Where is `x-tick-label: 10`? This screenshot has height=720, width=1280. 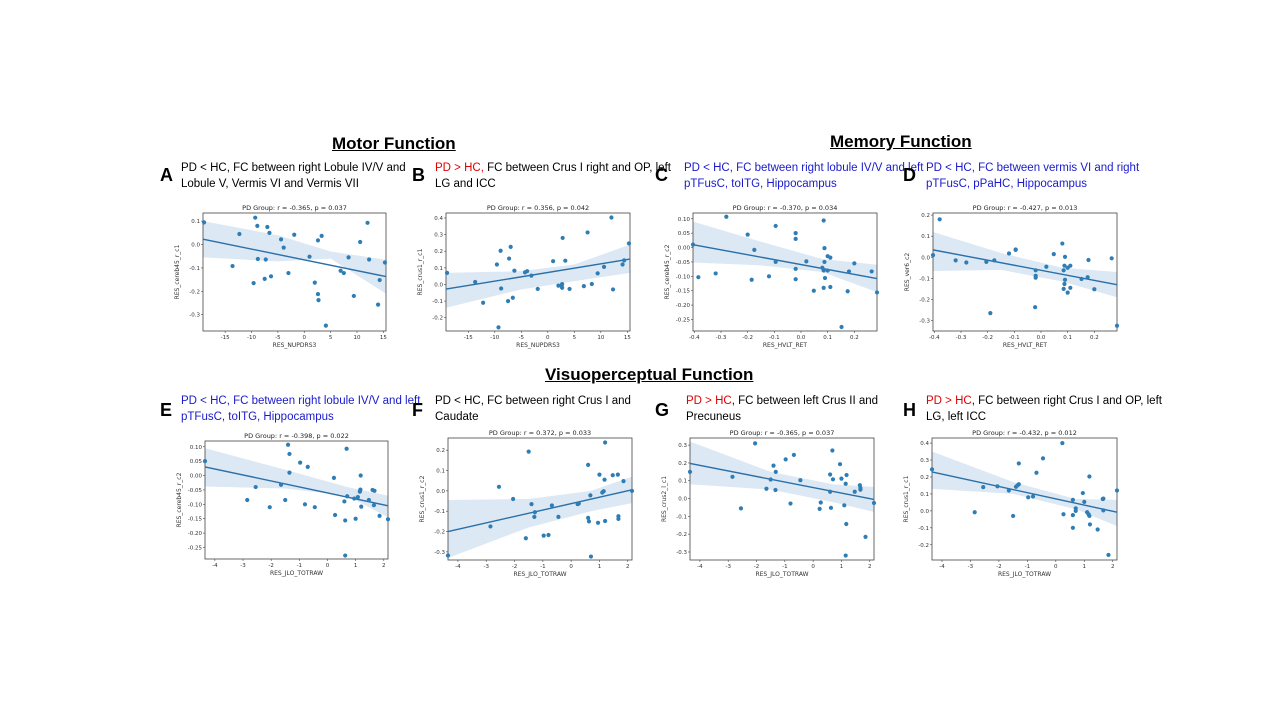 x-tick-label: 10 is located at coordinates (600, 338).